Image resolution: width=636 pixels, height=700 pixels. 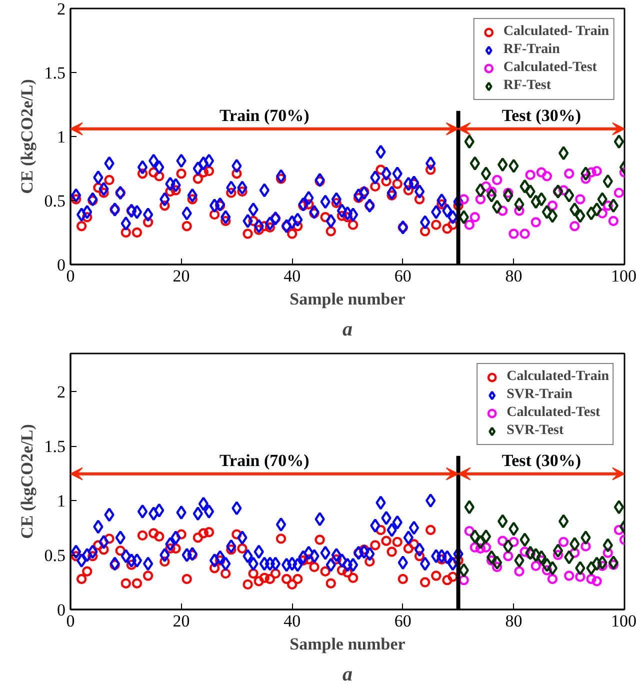 What do you see at coordinates (531, 50) in the screenshot?
I see `legend-label: RF-Train` at bounding box center [531, 50].